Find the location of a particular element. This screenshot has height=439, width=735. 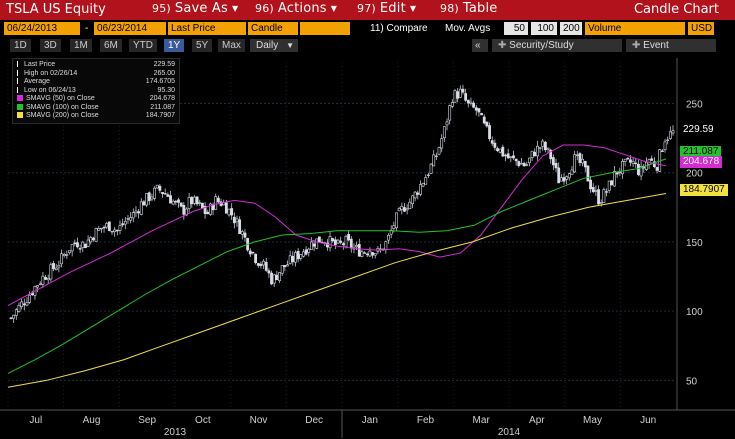

tf-3d-button: 3D is located at coordinates (50, 45).